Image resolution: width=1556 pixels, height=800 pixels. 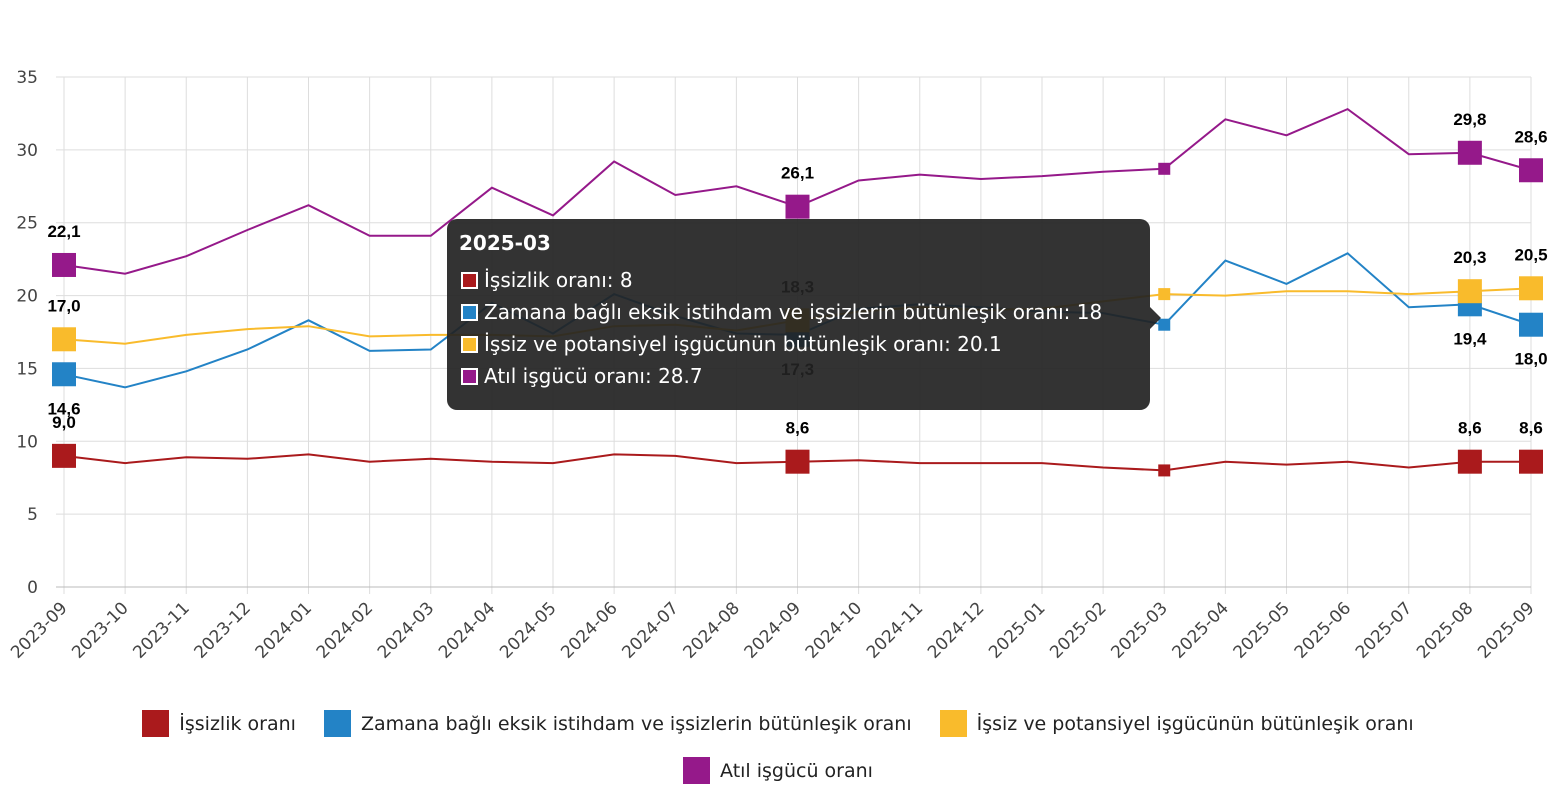 What do you see at coordinates (528, 630) in the screenshot?
I see `x-tick-label: 2024-05` at bounding box center [528, 630].